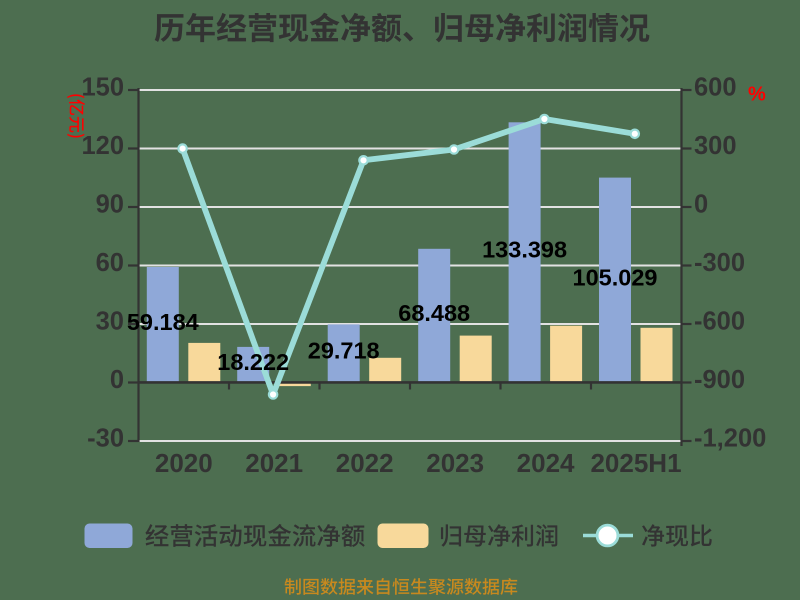  What do you see at coordinates (455, 463) in the screenshot?
I see `svg-text: 2023` at bounding box center [455, 463].